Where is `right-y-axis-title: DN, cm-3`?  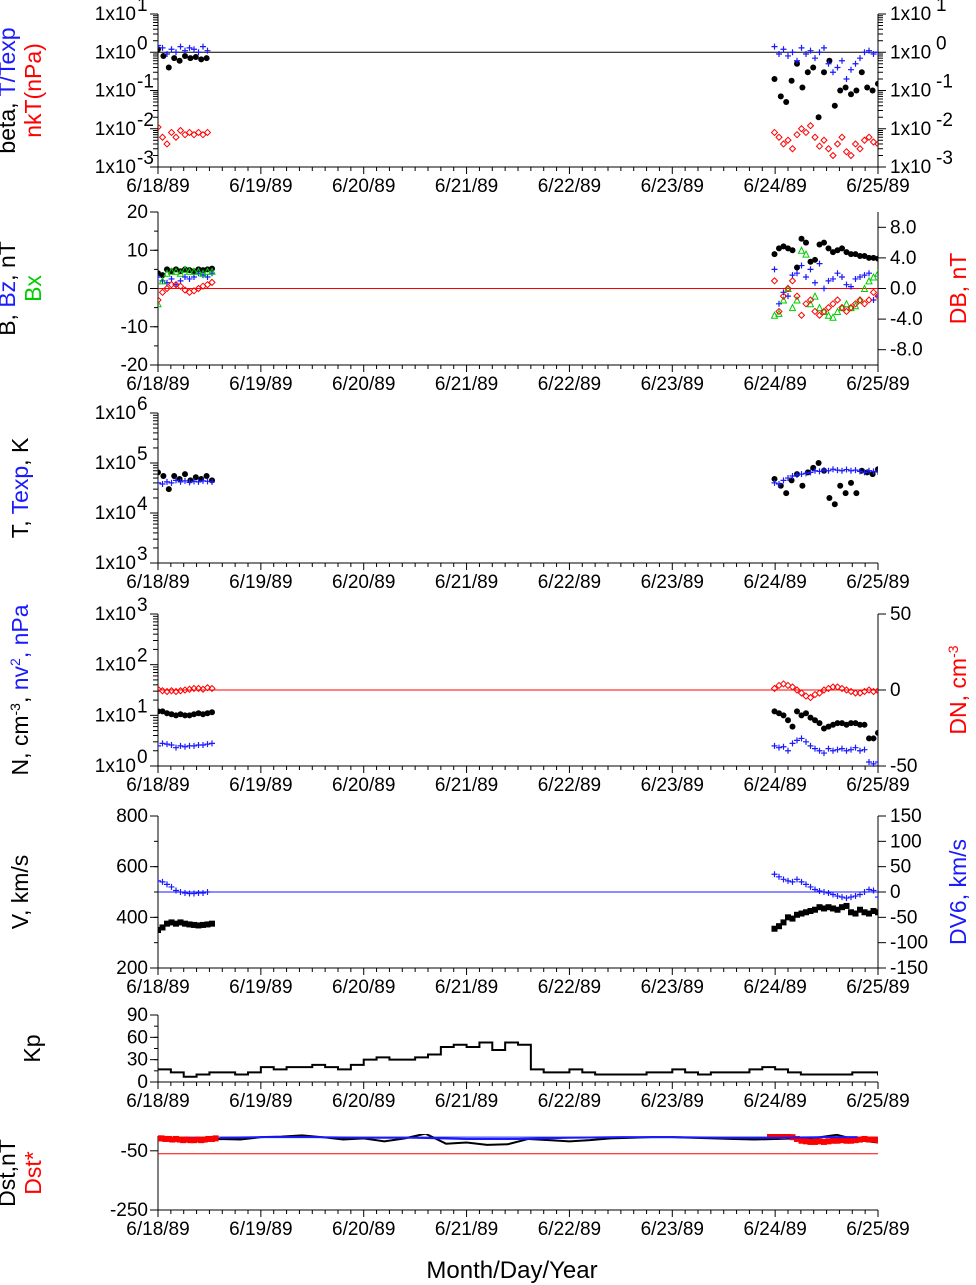
right-y-axis-title: DN, cm-3 is located at coordinates (958, 689).